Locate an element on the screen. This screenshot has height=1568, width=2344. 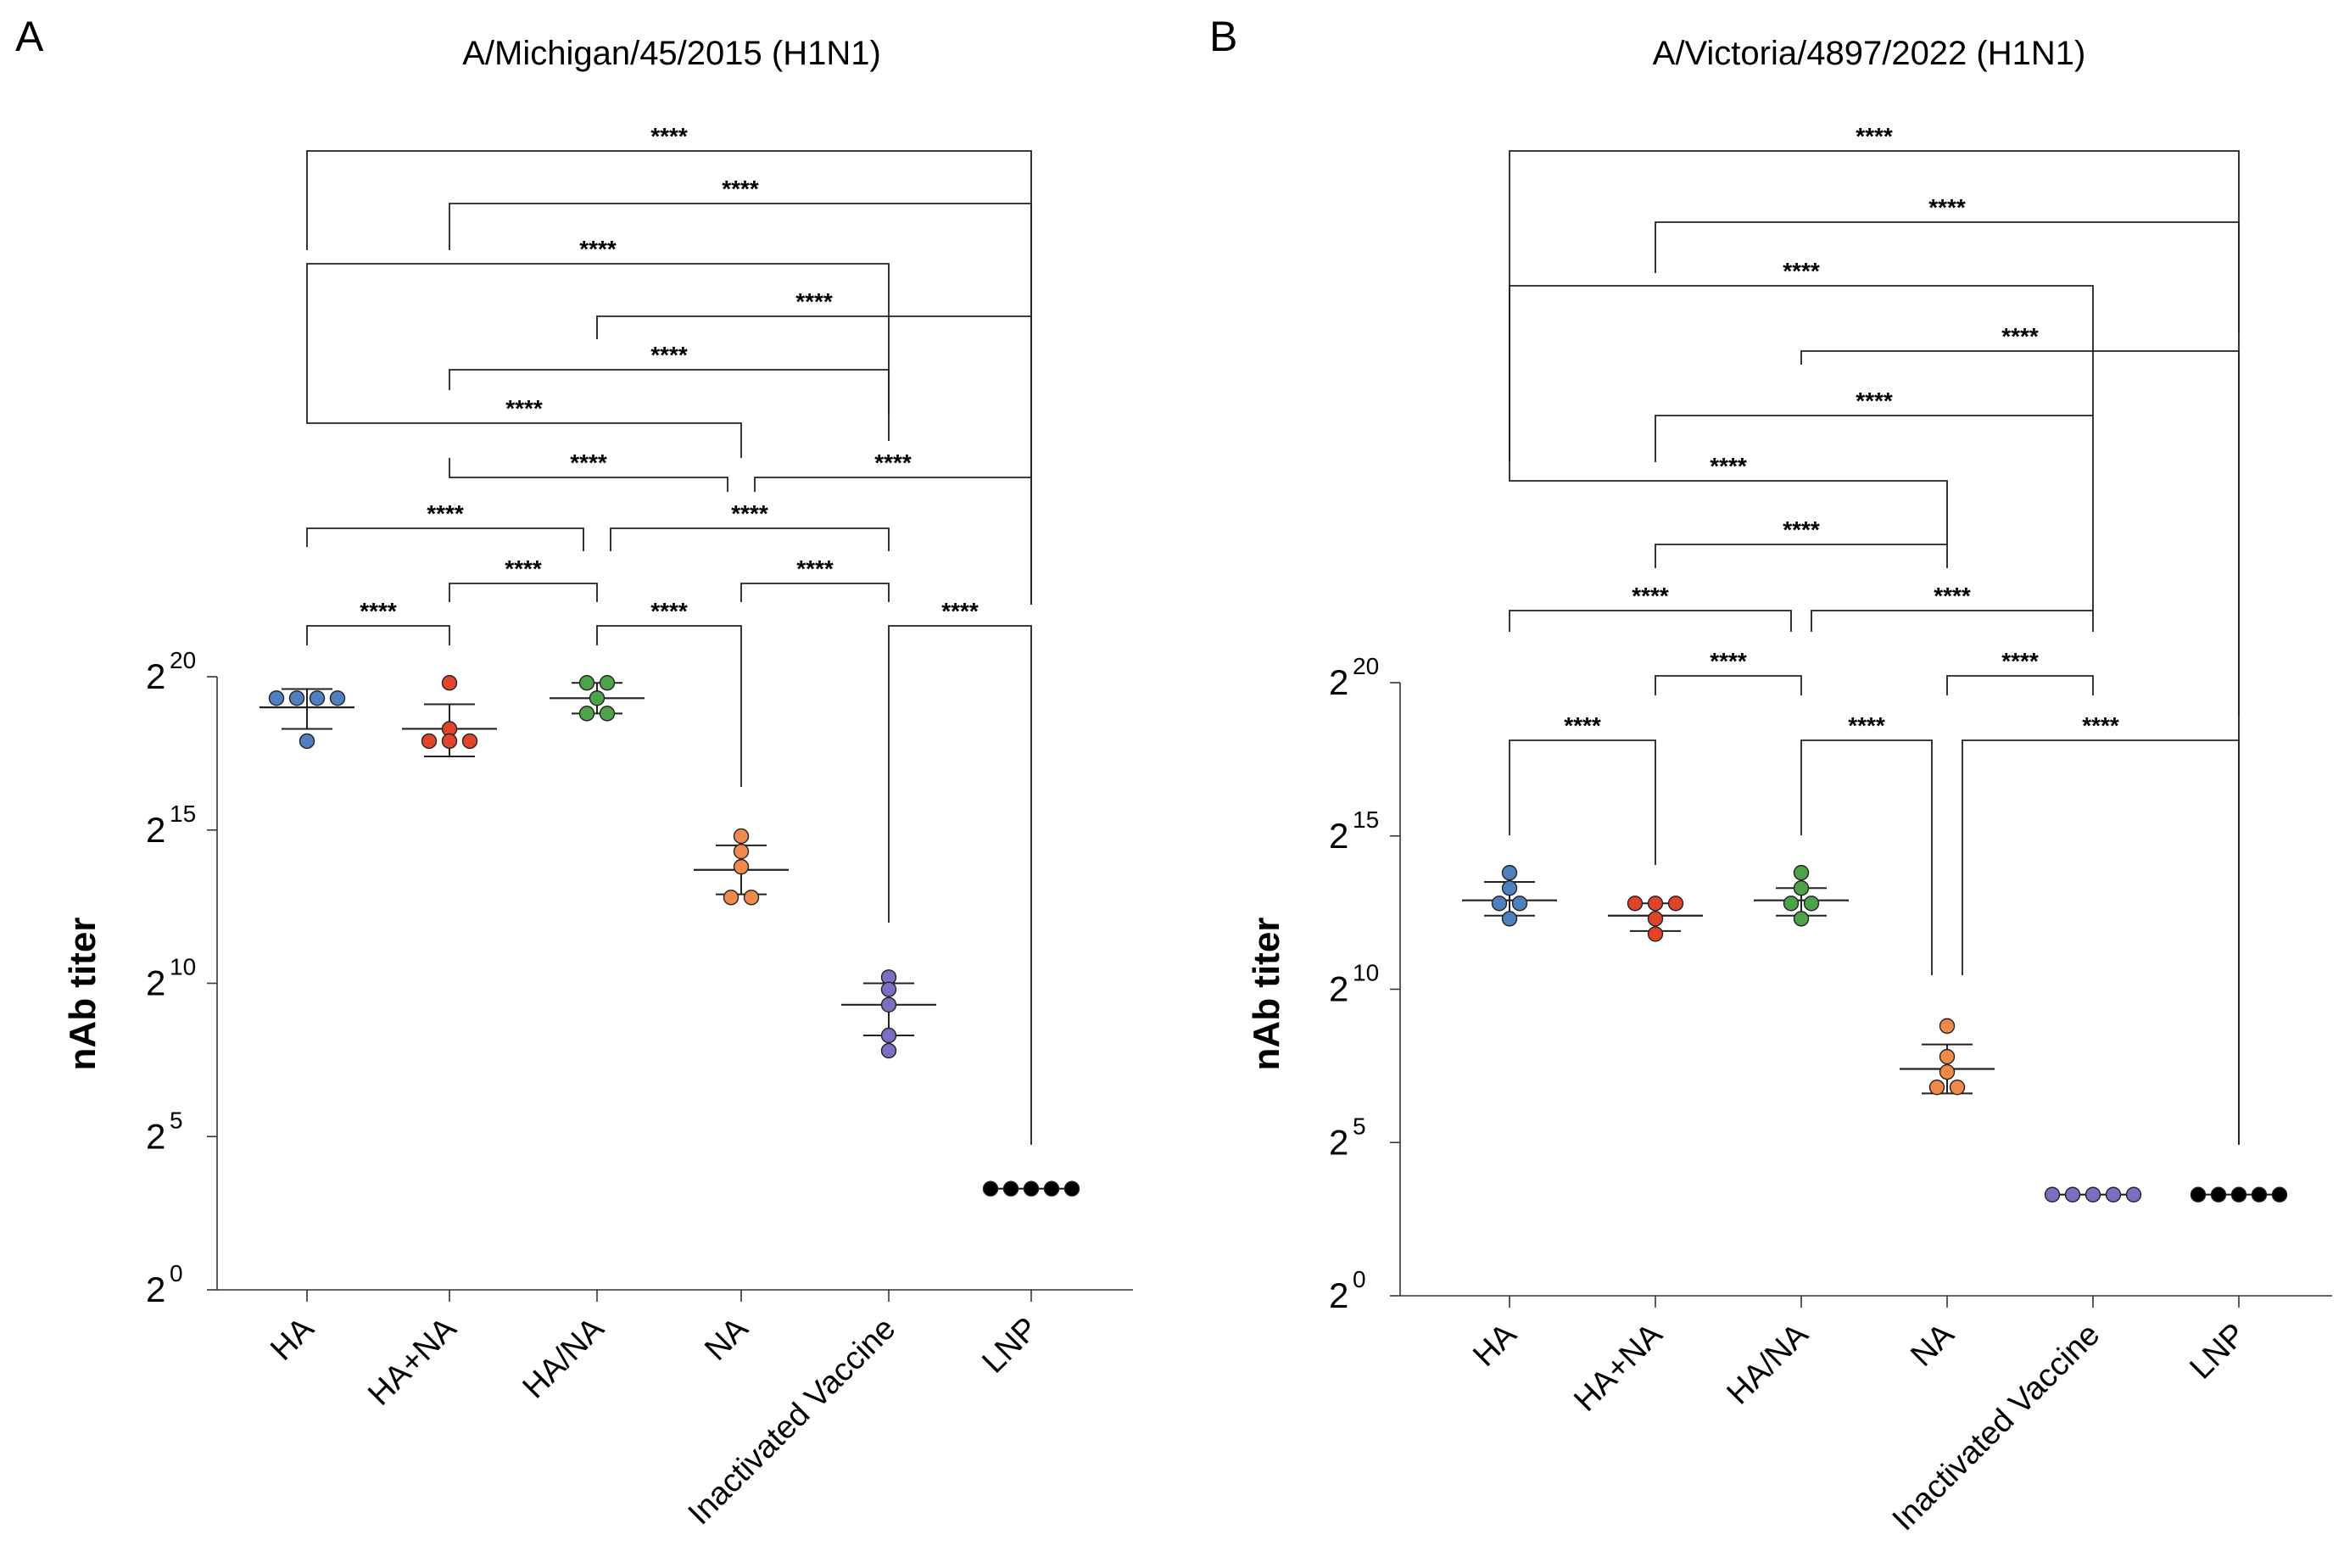
chart-title: A/Michigan/45/2015 (H1N1) is located at coordinates (671, 54).